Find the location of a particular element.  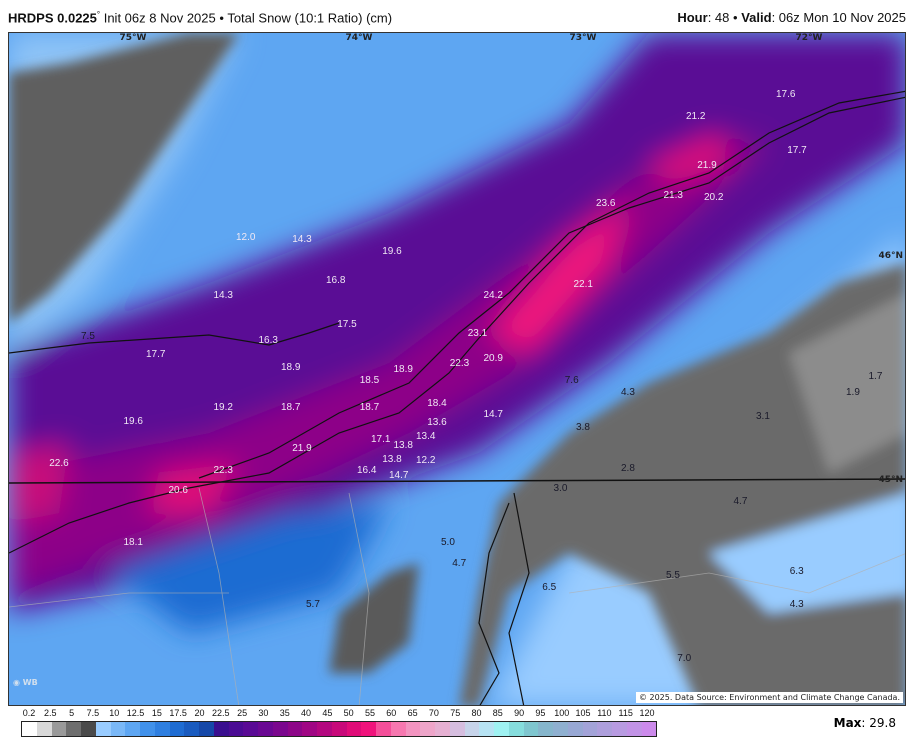

colorbar-tick: 20 is located at coordinates (199, 713).